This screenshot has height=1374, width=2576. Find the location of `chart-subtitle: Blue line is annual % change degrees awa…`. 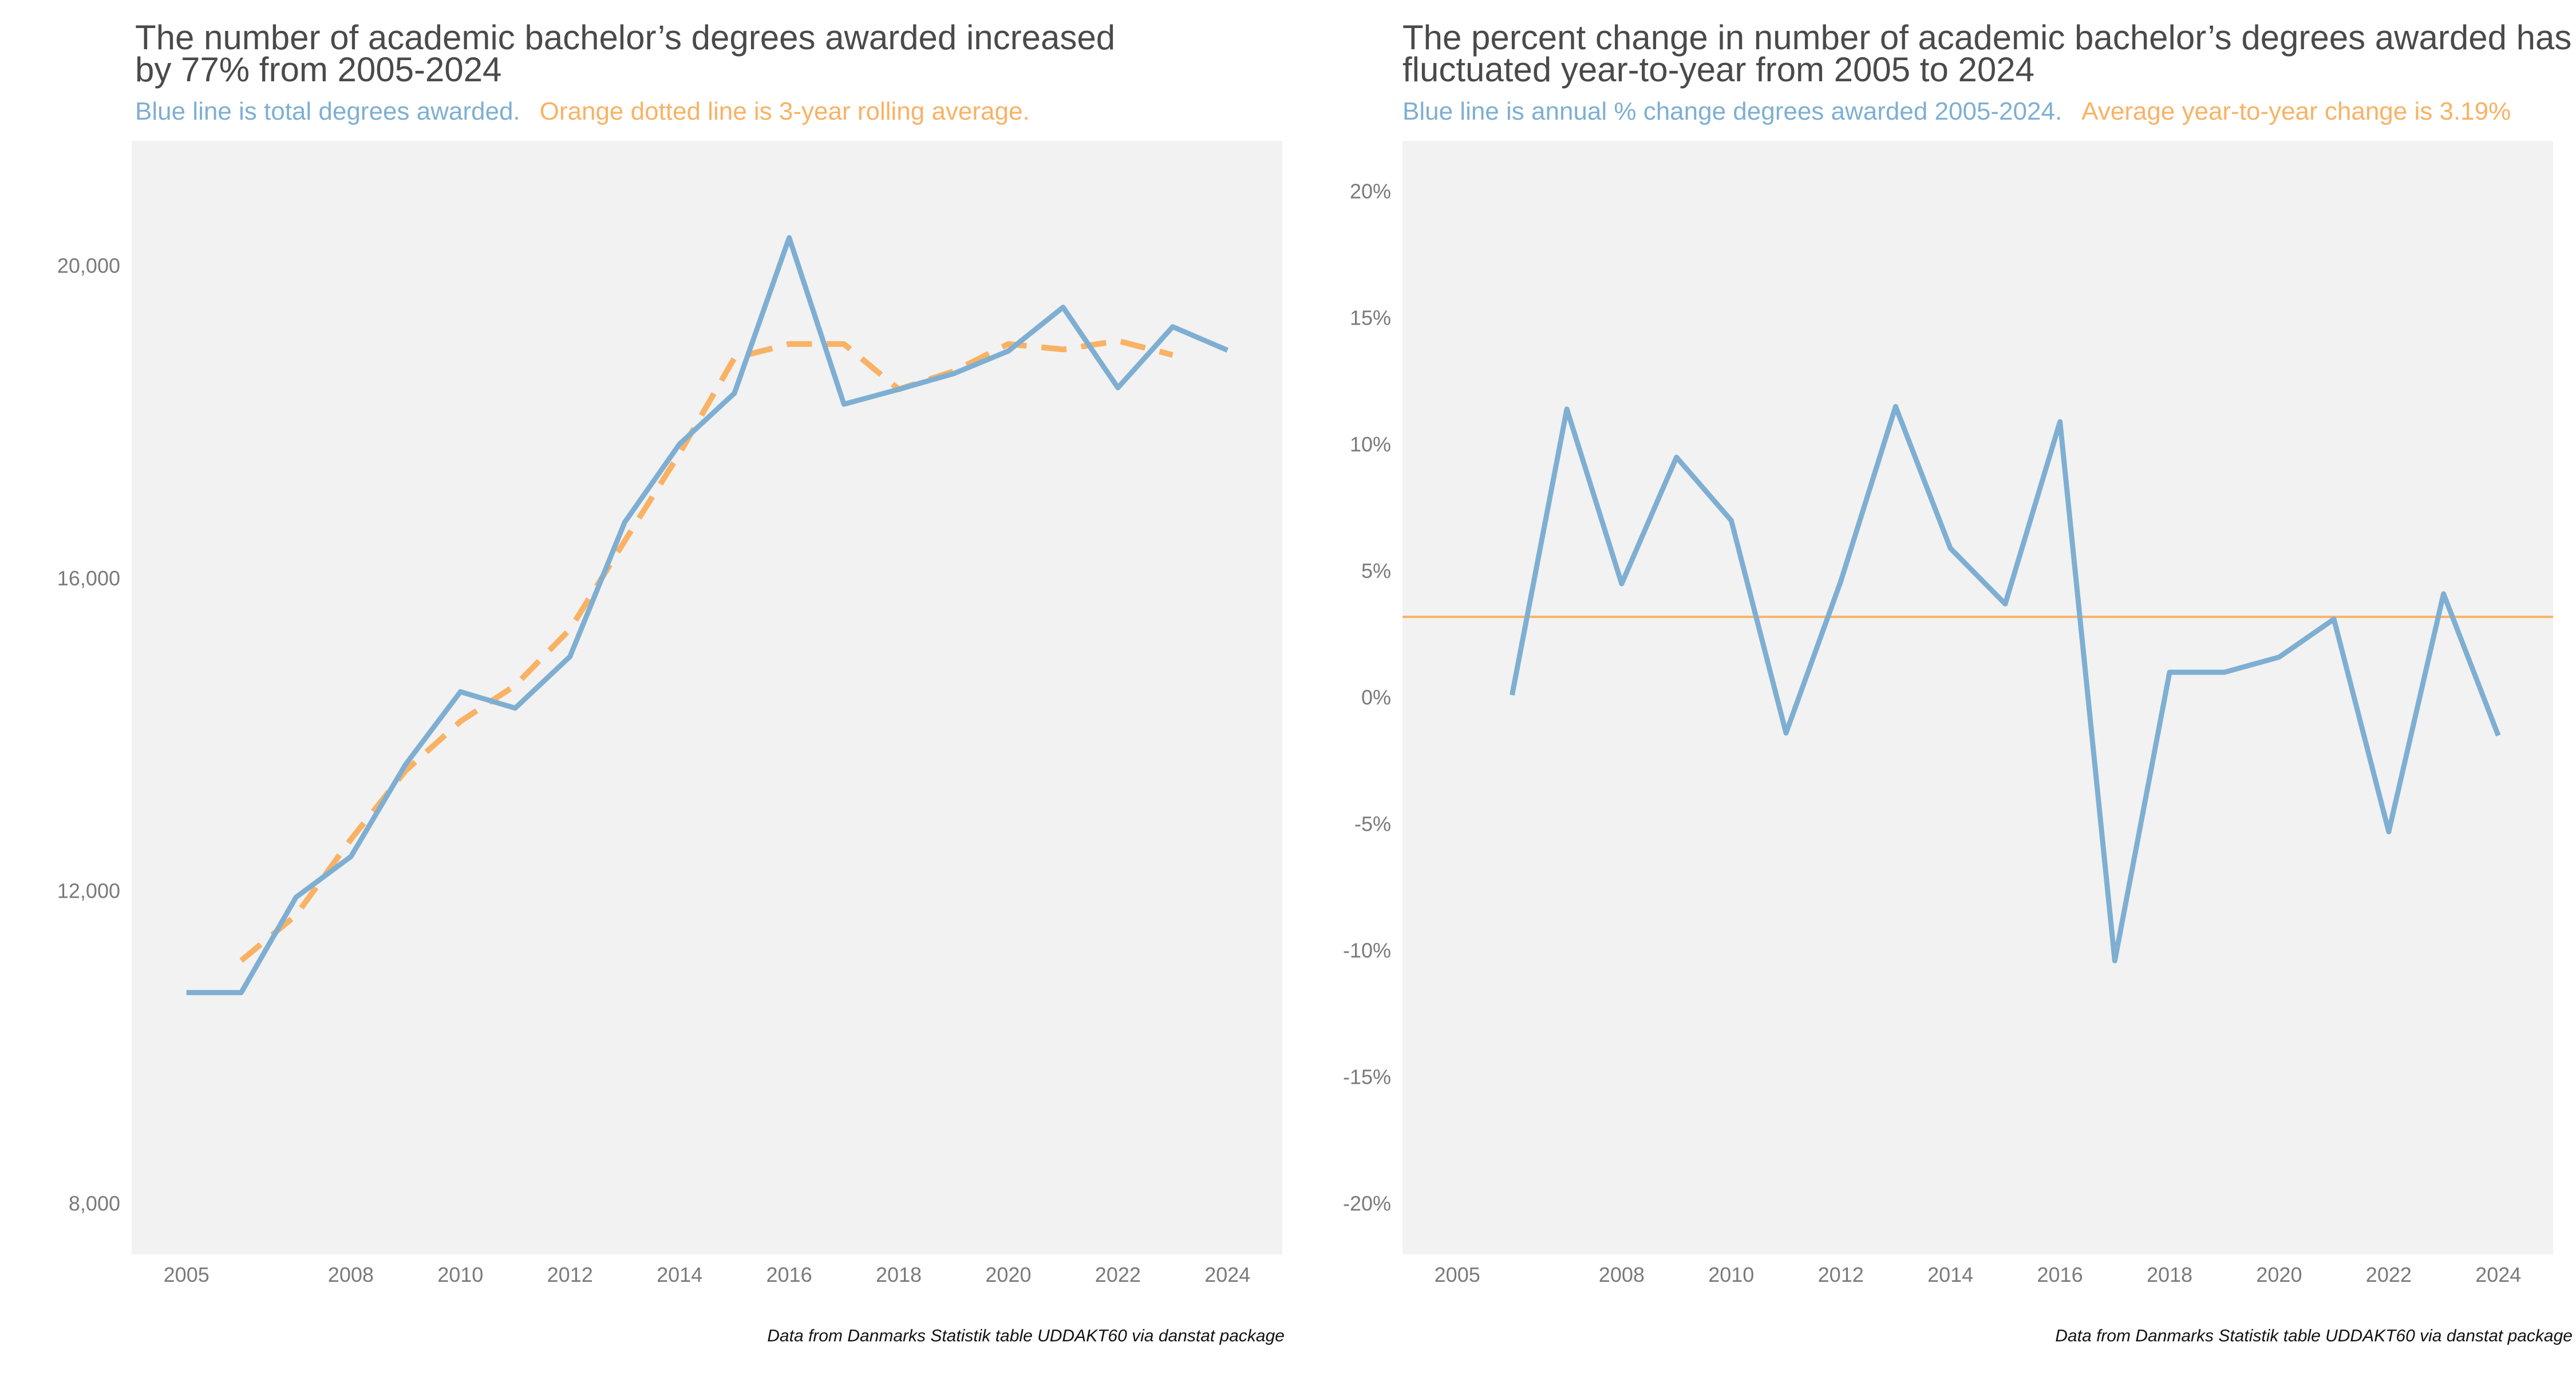

chart-subtitle: Blue line is annual % change degrees awa… is located at coordinates (1956, 111).